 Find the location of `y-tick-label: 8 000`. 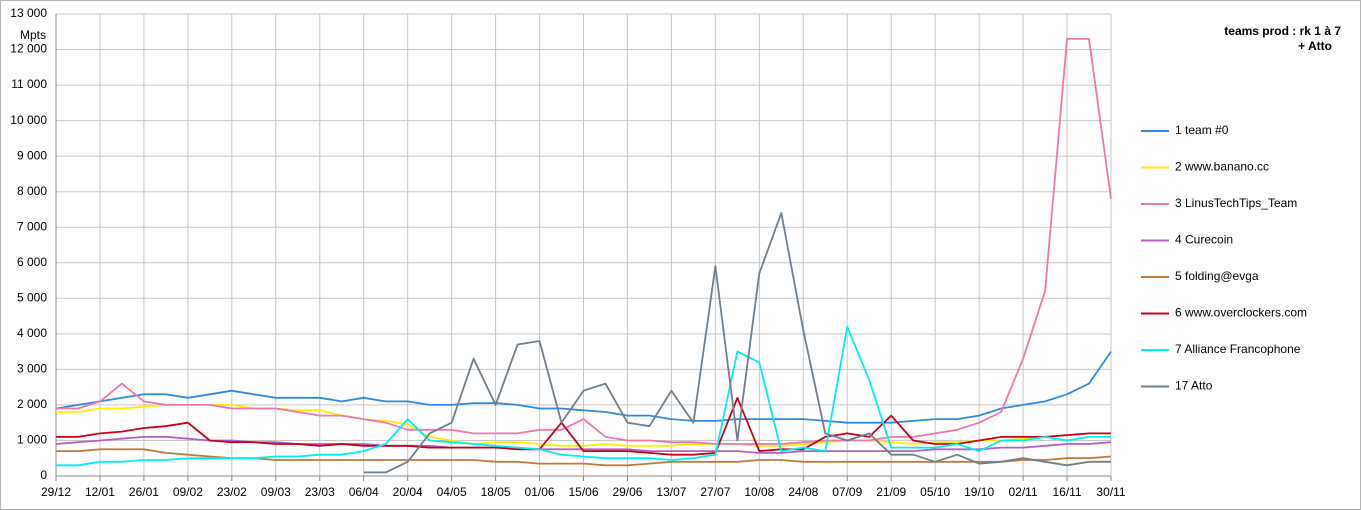

y-tick-label: 8 000 is located at coordinates (32, 191).